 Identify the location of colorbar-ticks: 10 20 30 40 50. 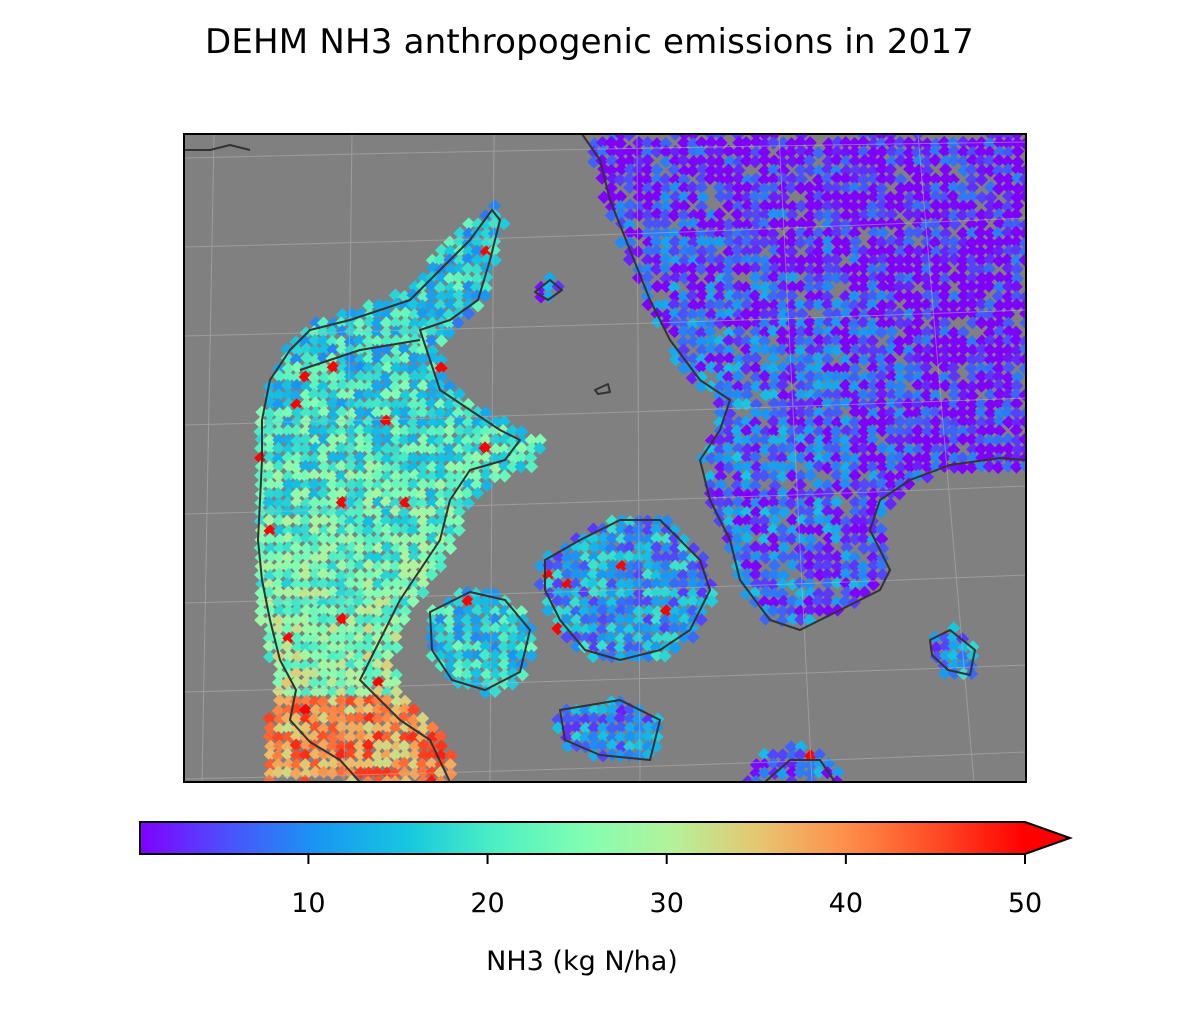
(666, 886).